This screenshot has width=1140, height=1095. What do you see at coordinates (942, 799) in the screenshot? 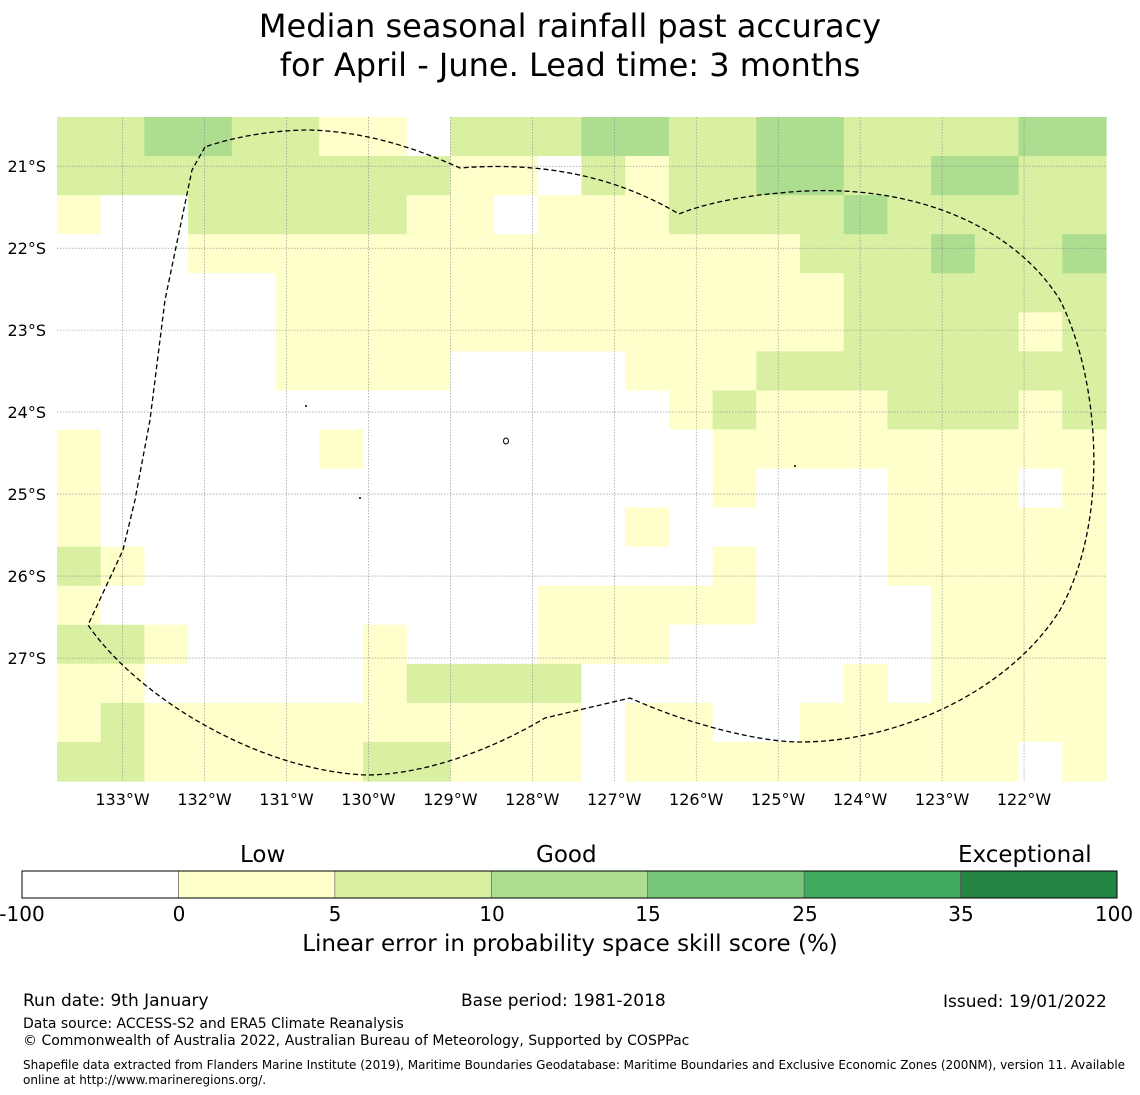
I see `longitude-label: 123°W` at bounding box center [942, 799].